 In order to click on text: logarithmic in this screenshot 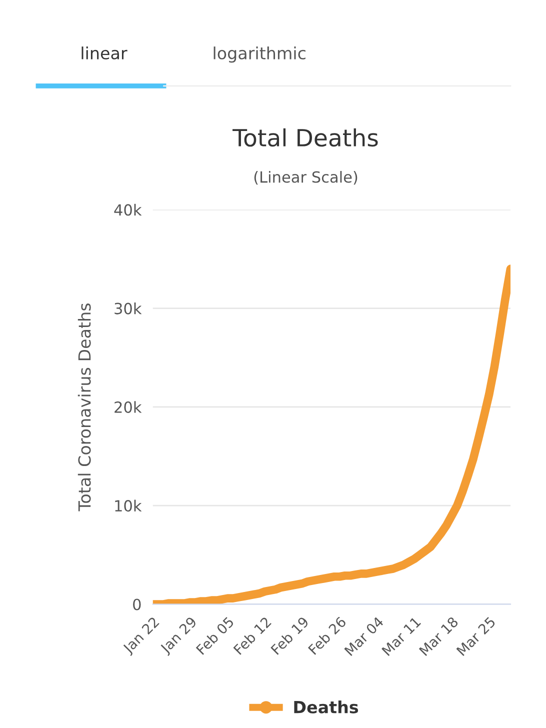, I will do `click(260, 54)`.